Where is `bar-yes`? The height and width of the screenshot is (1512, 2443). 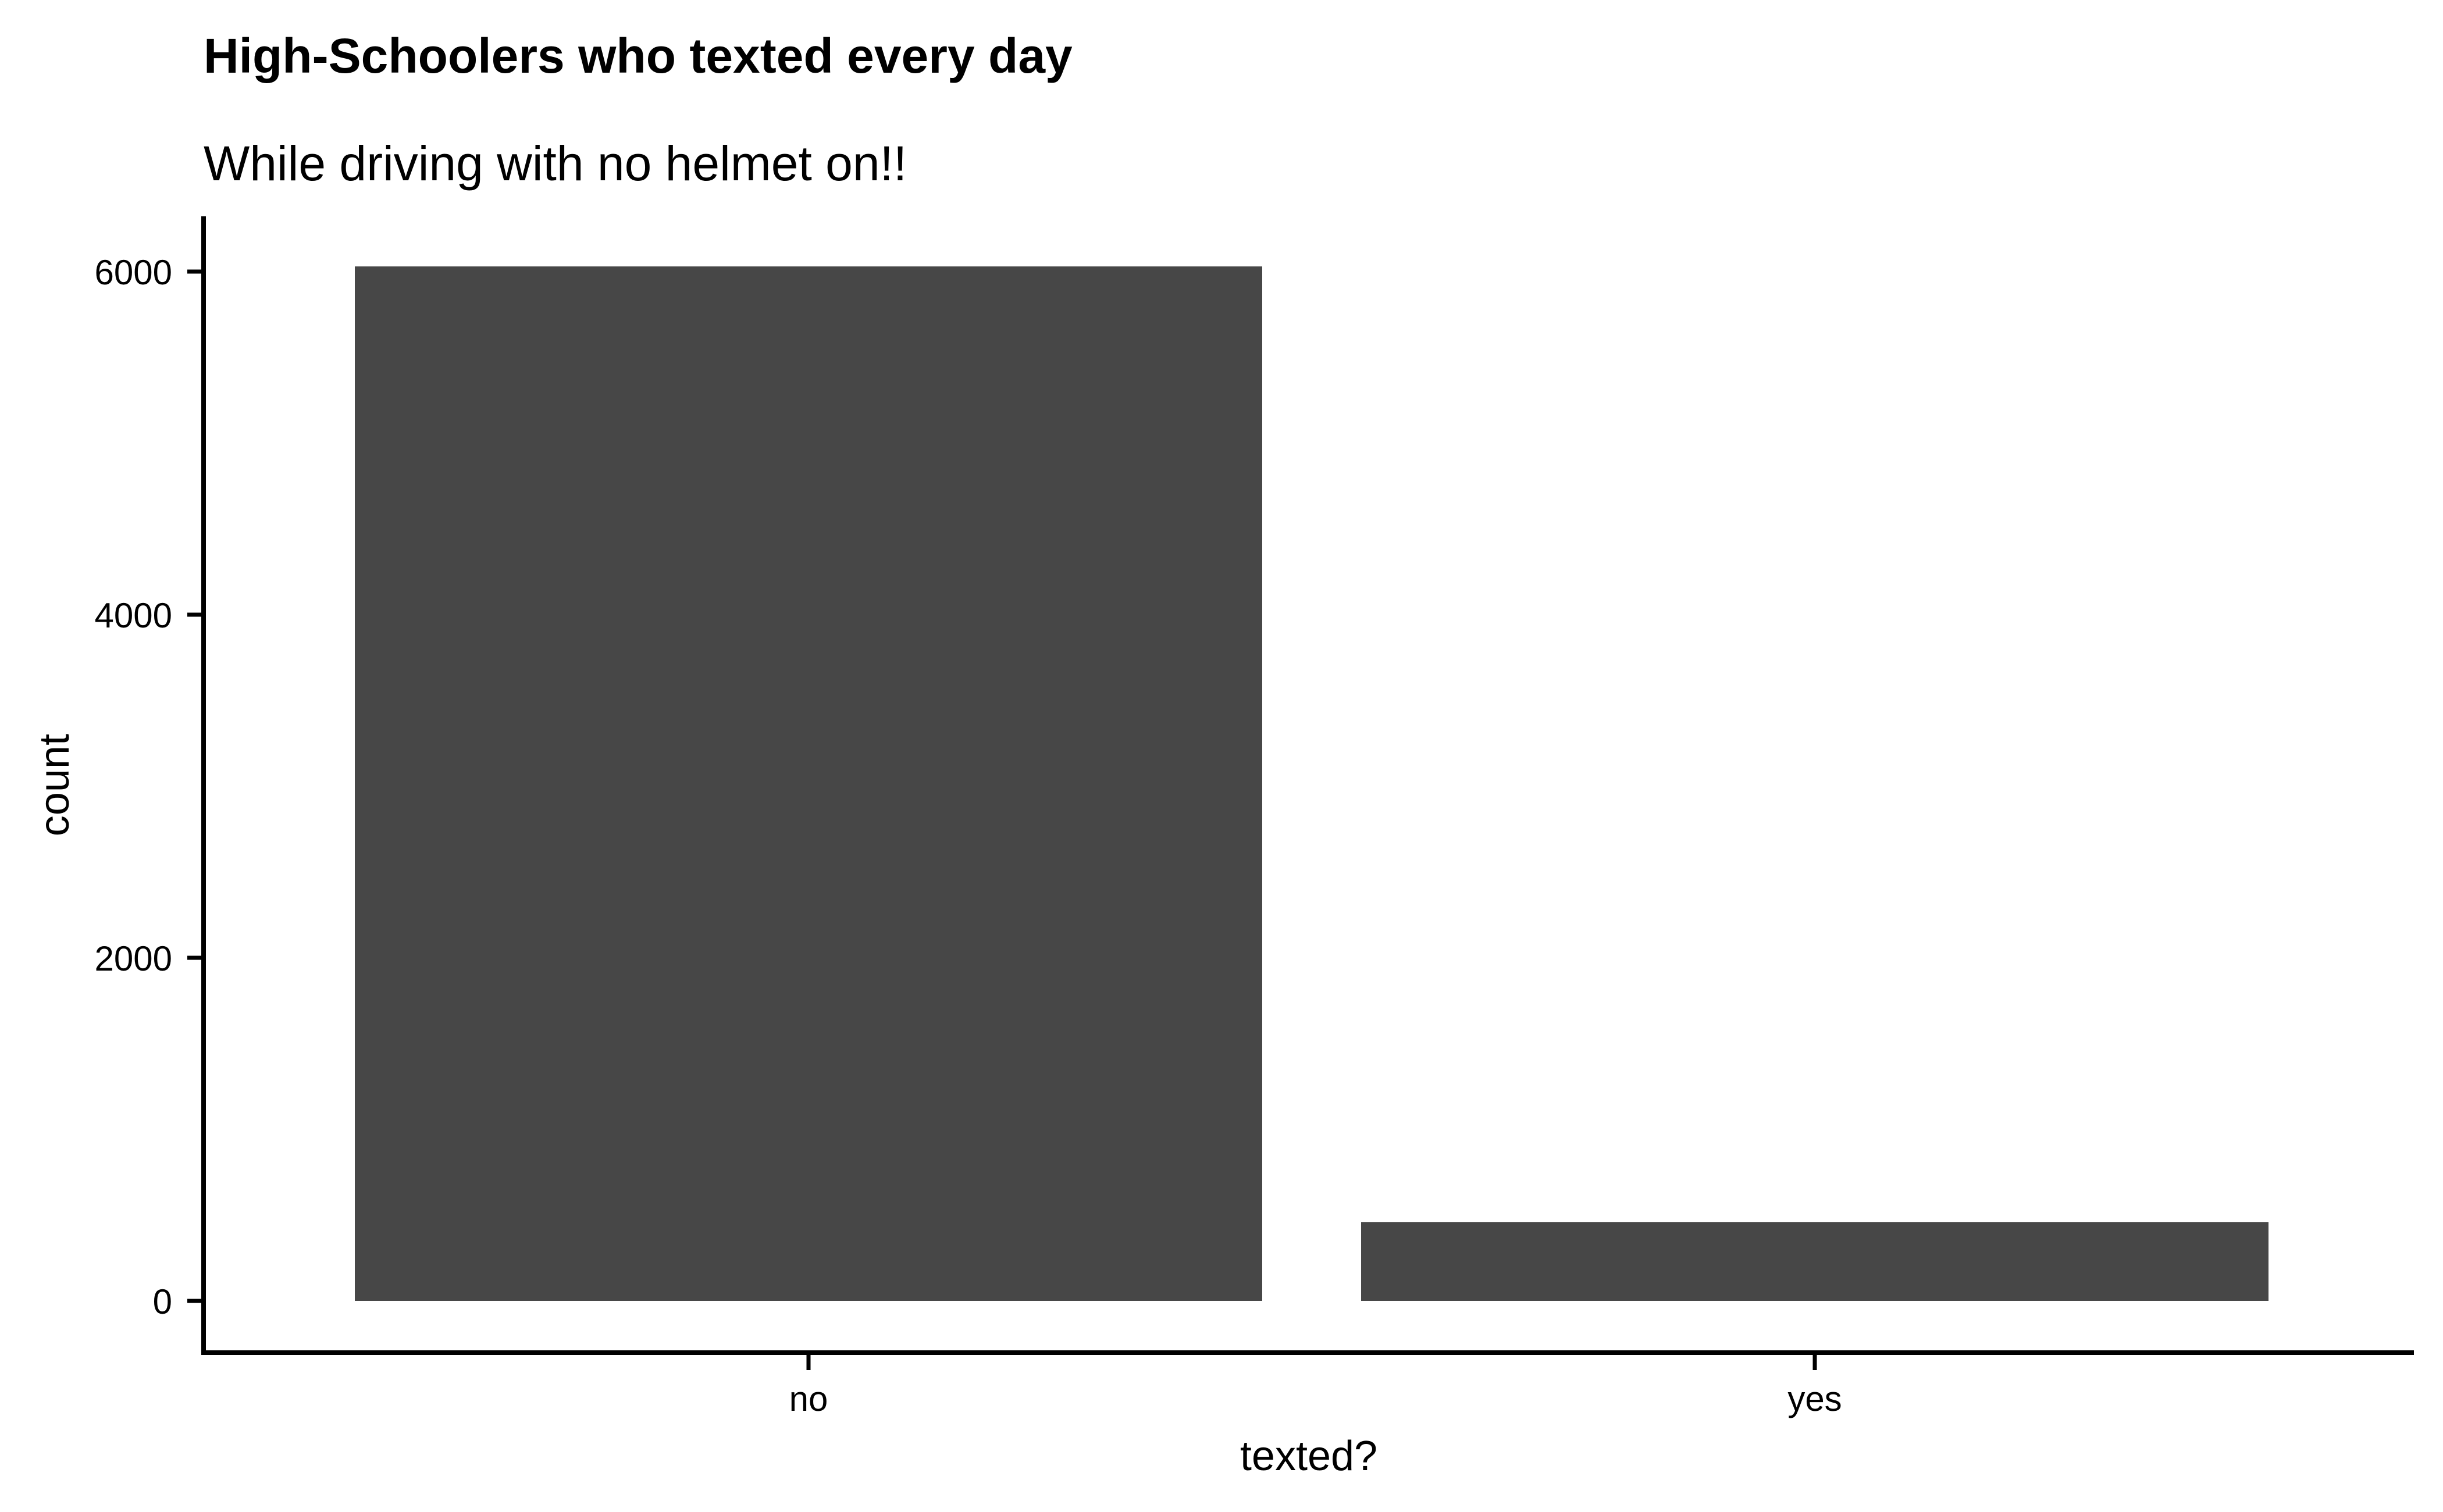
bar-yes is located at coordinates (1814, 1261).